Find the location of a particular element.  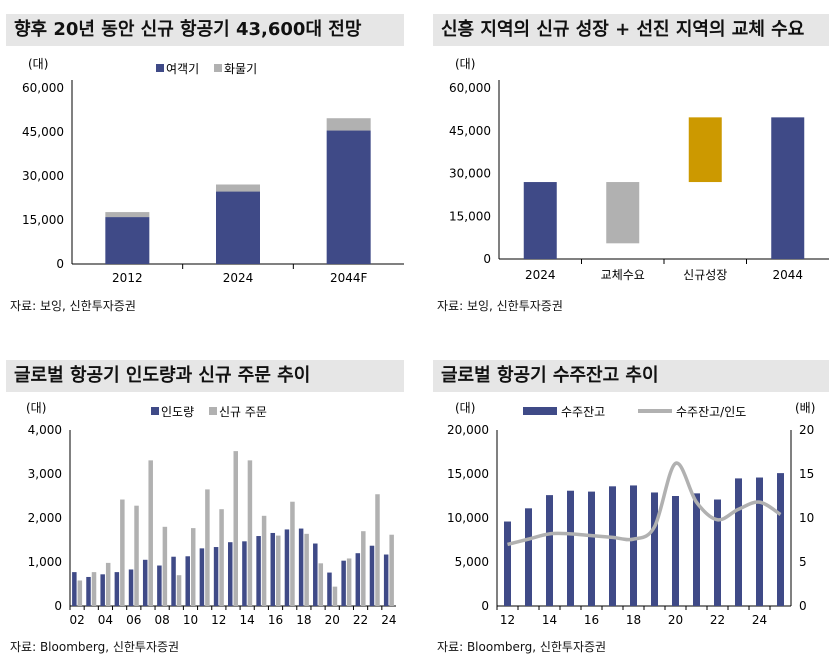

x-tick-label: 20 is located at coordinates (332, 620).